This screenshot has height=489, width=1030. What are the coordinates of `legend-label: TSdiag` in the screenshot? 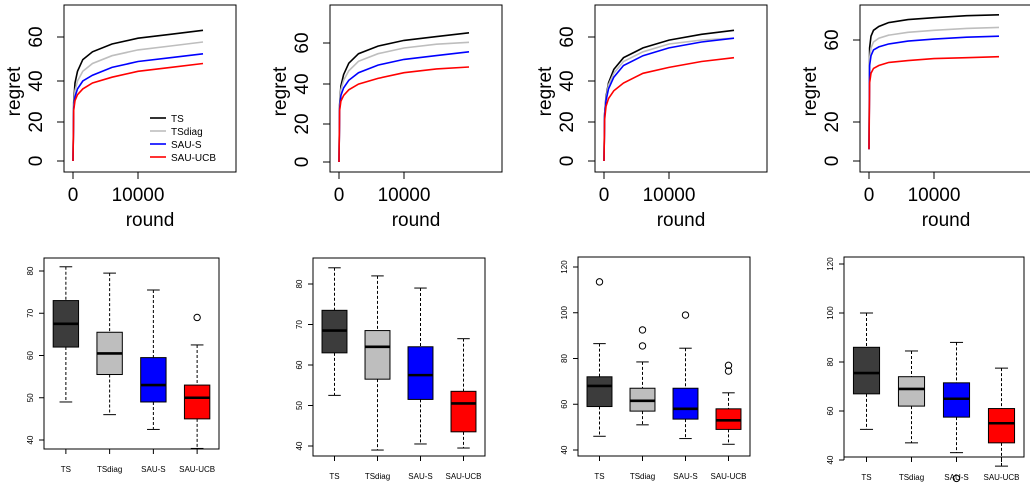 It's located at (187, 132).